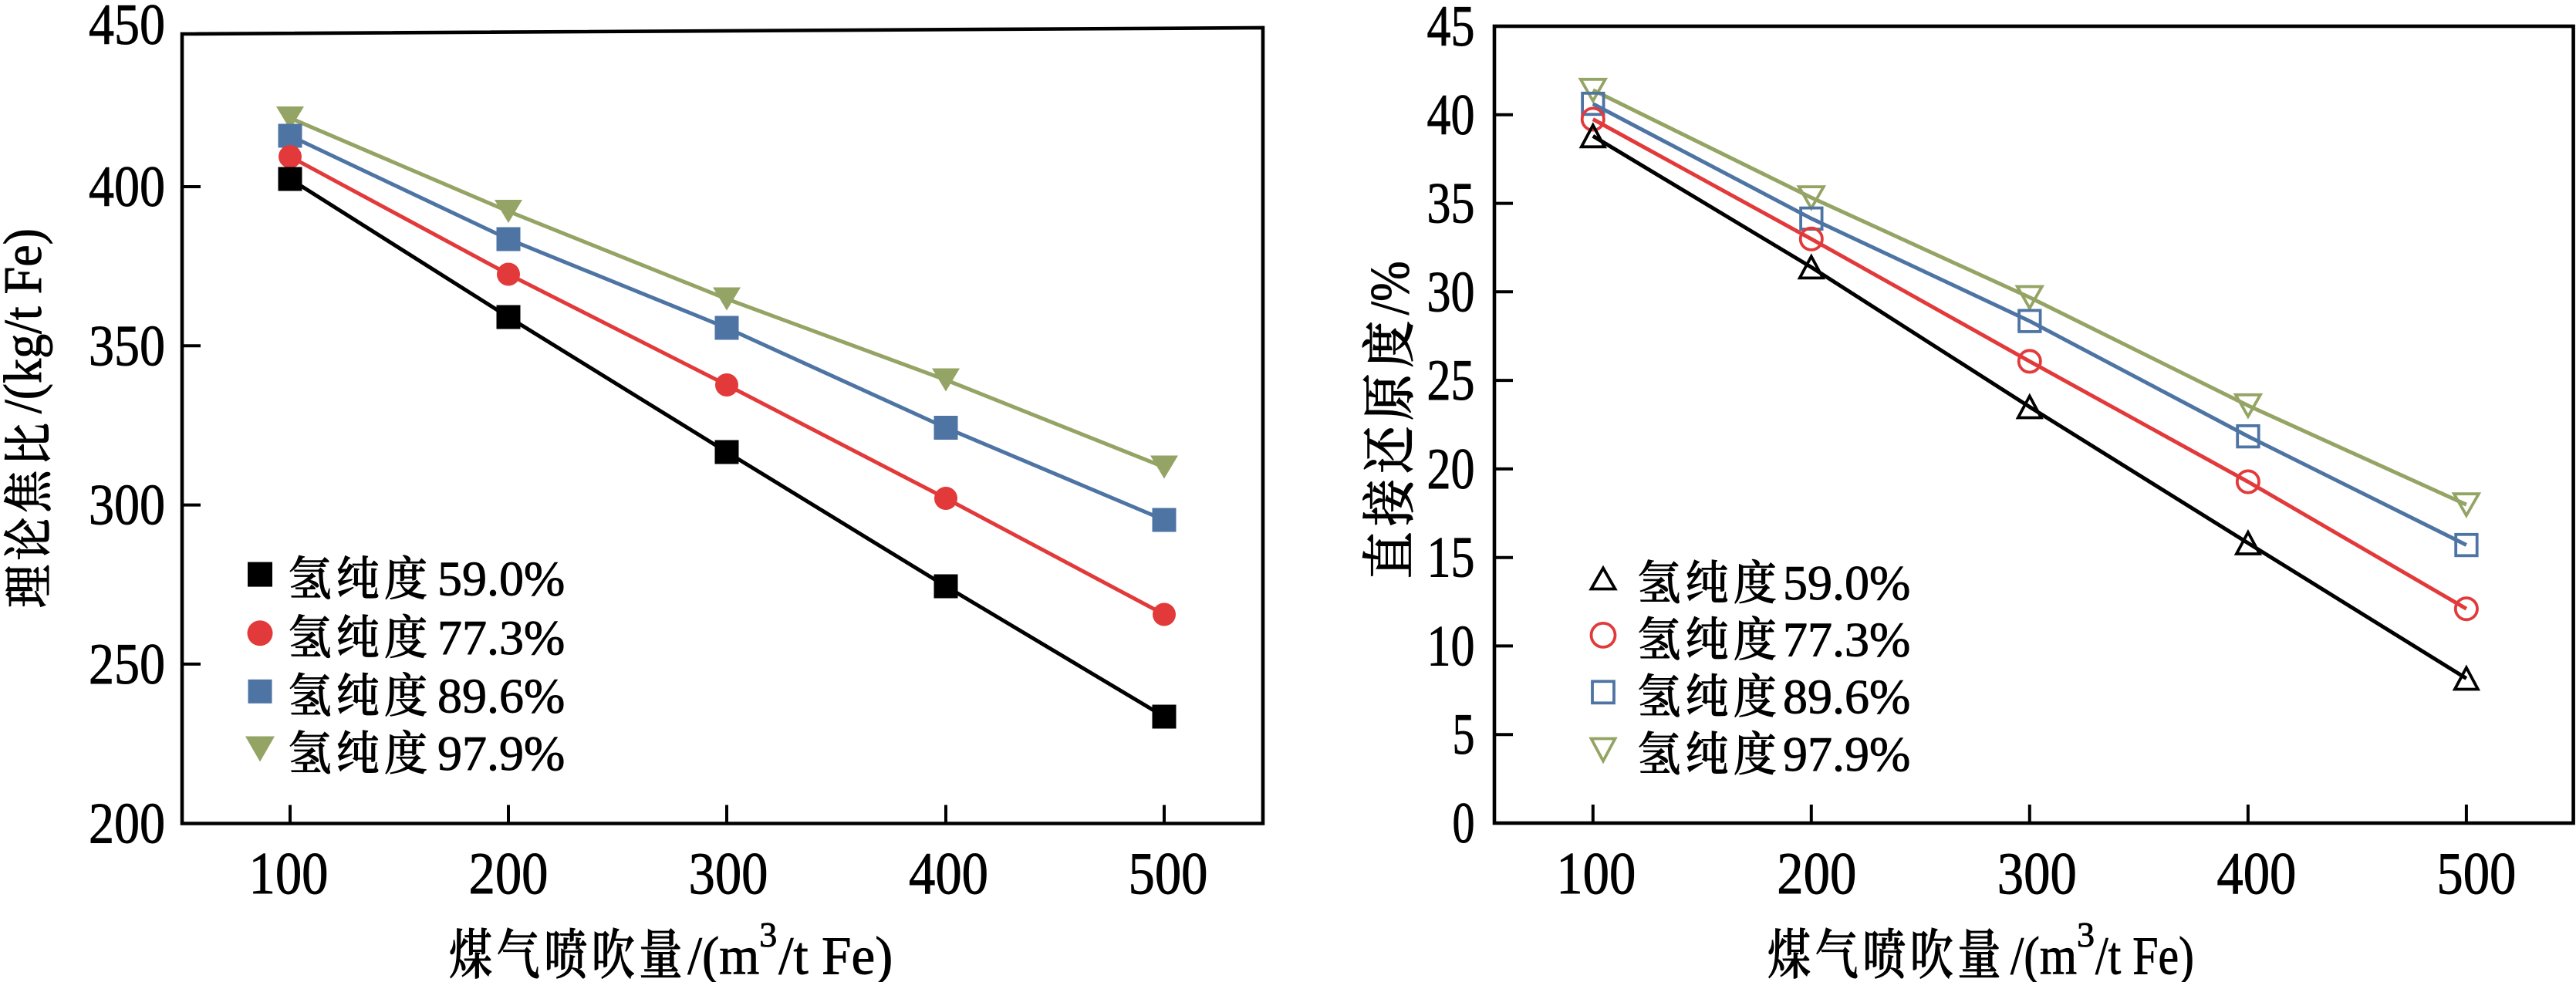 This screenshot has height=982, width=2576. I want to click on svg-text: 350, so click(127, 346).